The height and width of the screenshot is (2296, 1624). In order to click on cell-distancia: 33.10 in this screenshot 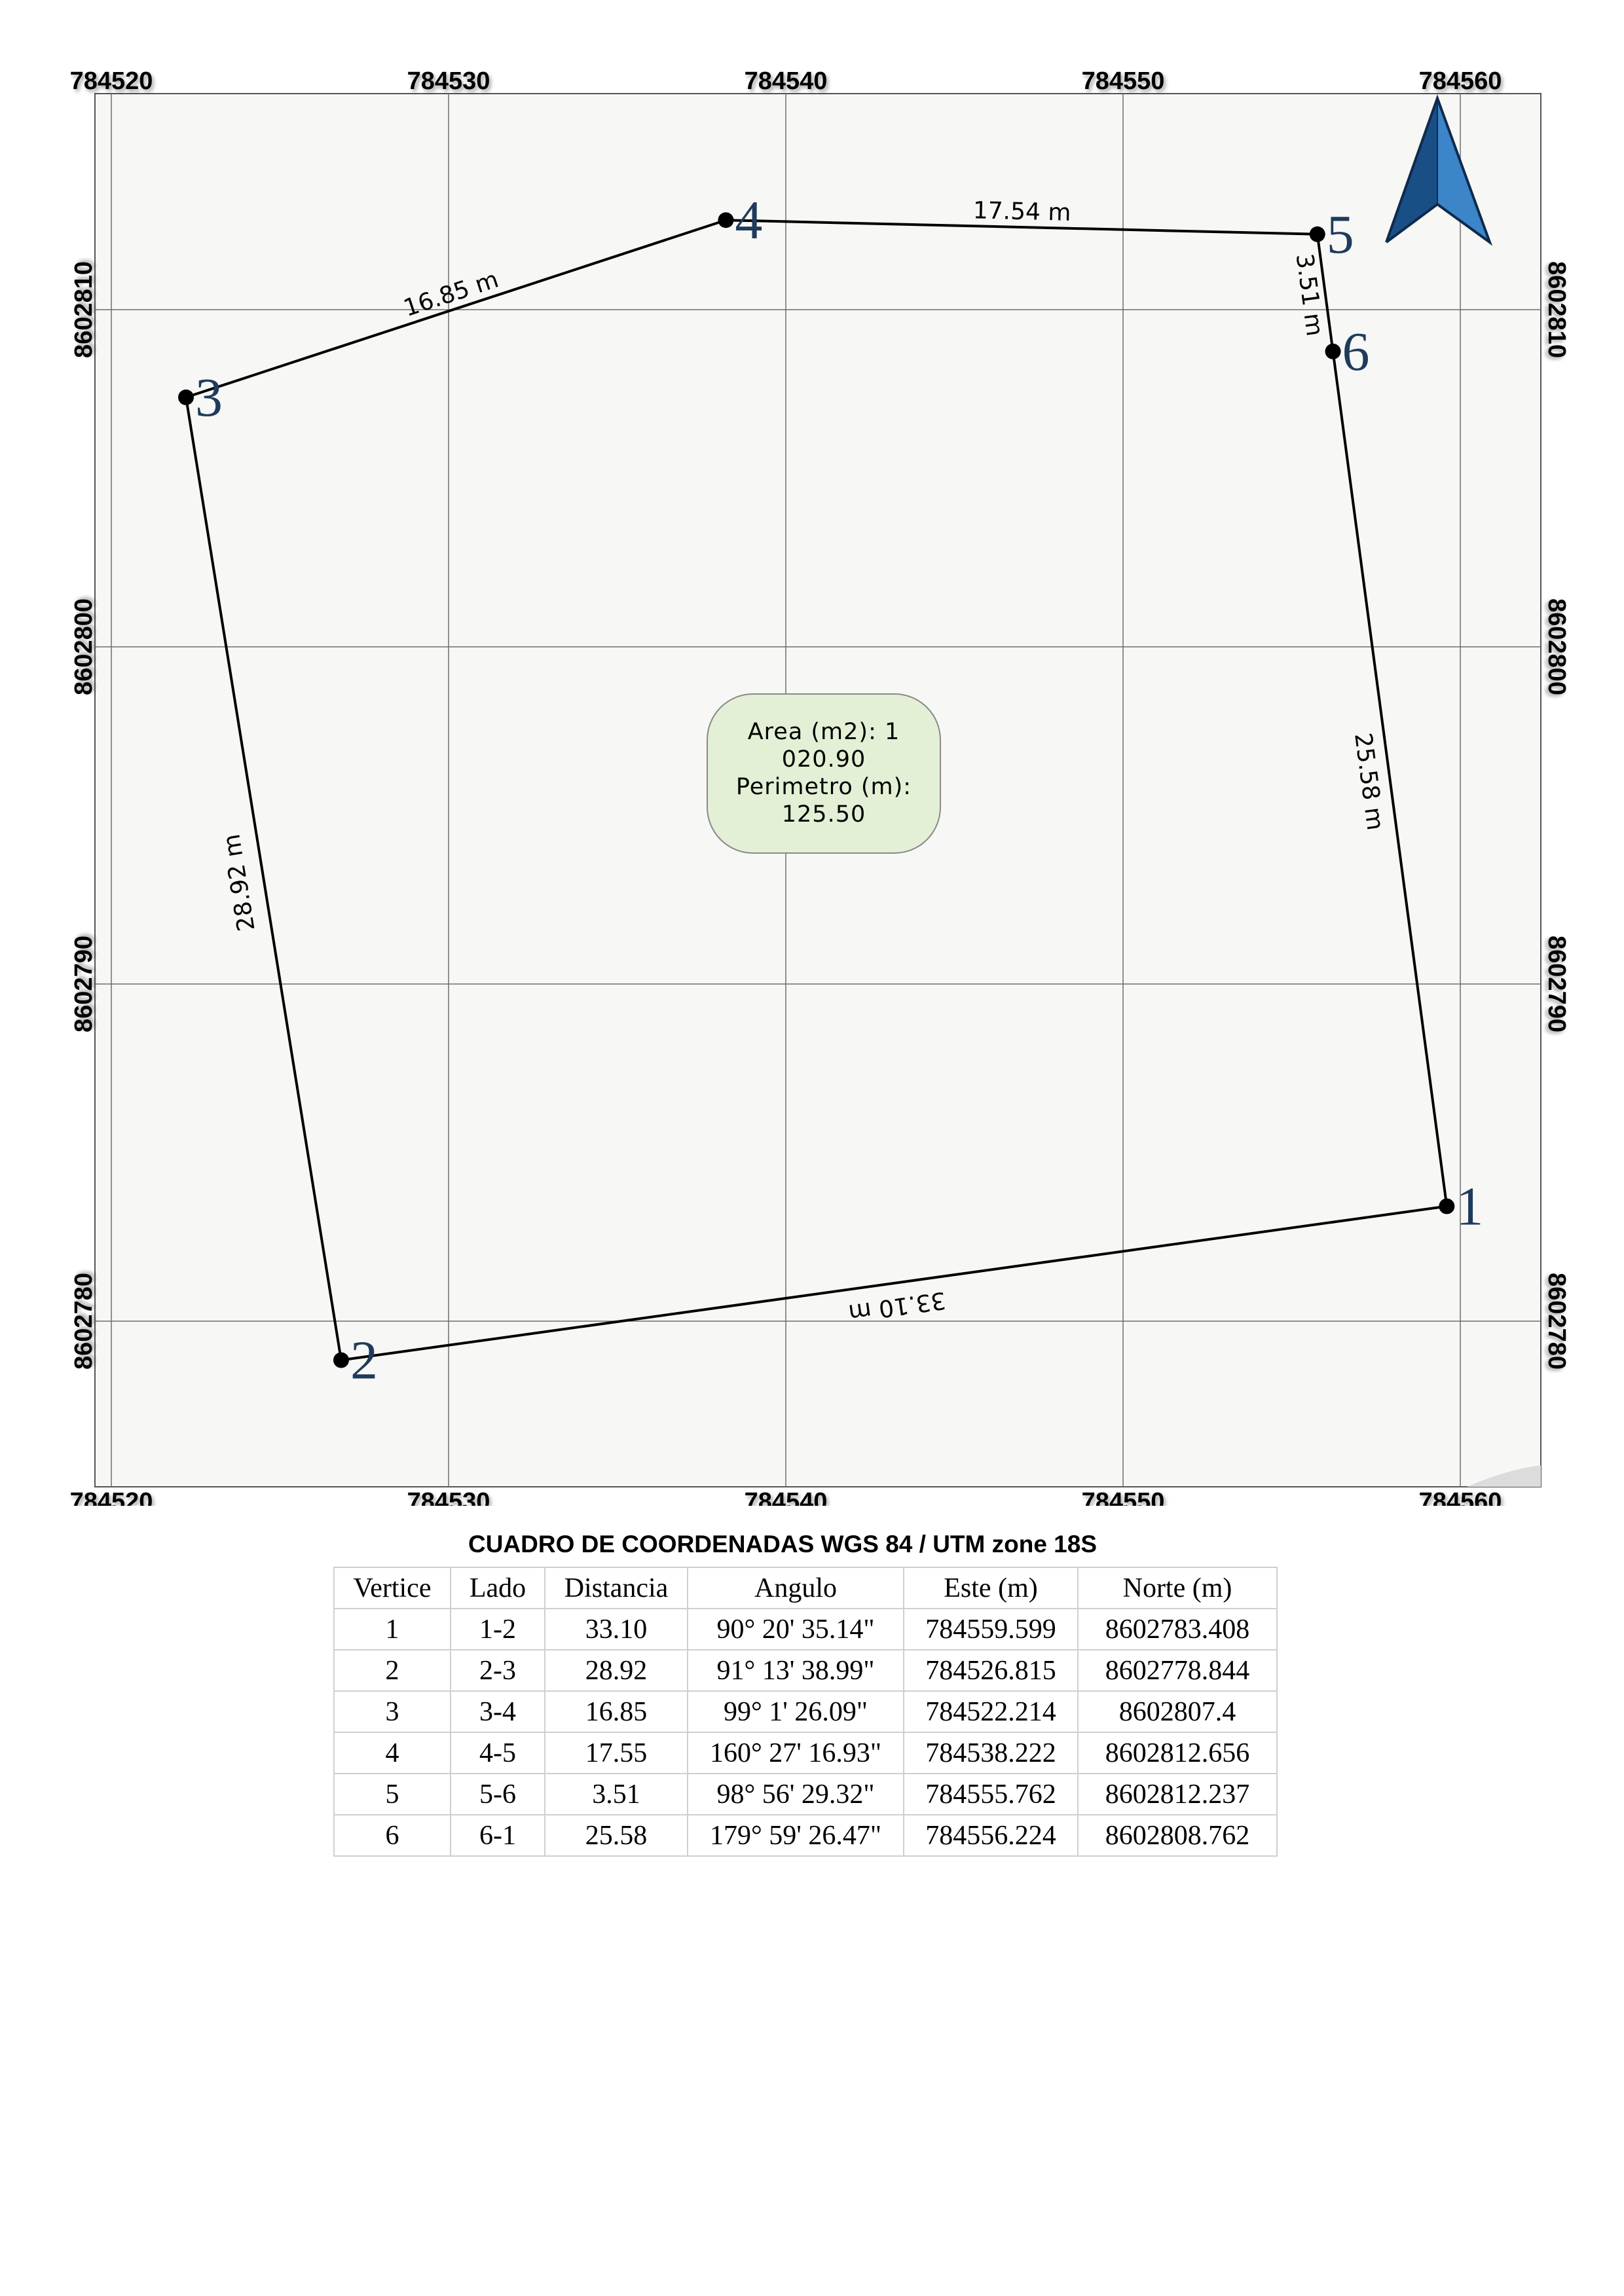, I will do `click(616, 1629)`.